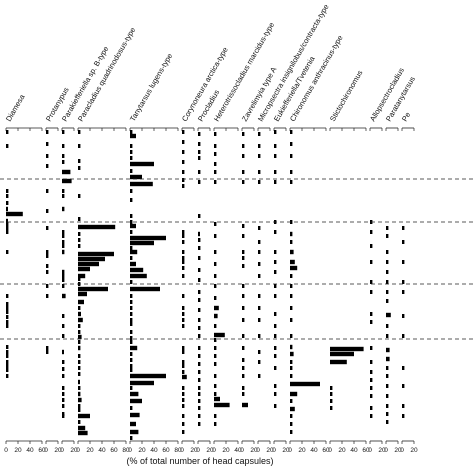 The width and height of the screenshot is (474, 474). I want to click on taxon-name: Stictochironomus, so click(346, 95).